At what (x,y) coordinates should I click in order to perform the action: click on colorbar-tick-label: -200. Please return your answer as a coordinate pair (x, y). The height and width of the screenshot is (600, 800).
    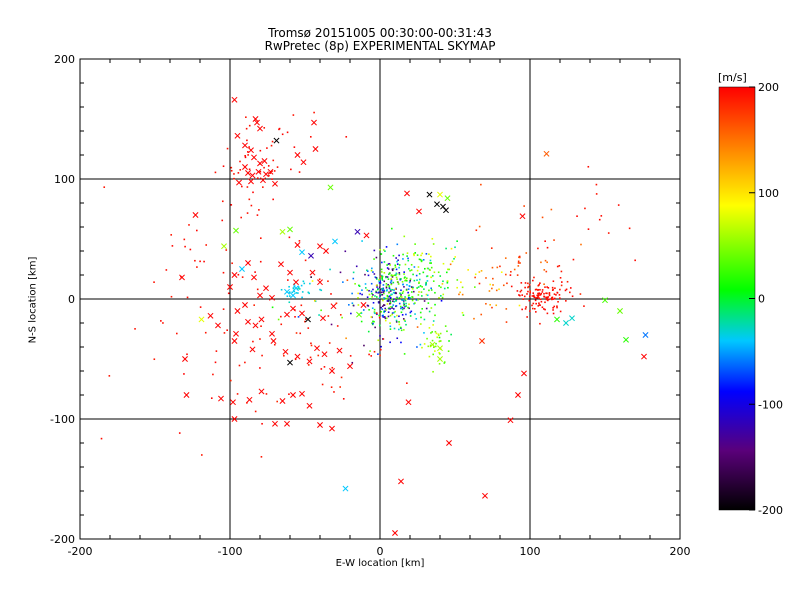
    Looking at the image, I should click on (770, 510).